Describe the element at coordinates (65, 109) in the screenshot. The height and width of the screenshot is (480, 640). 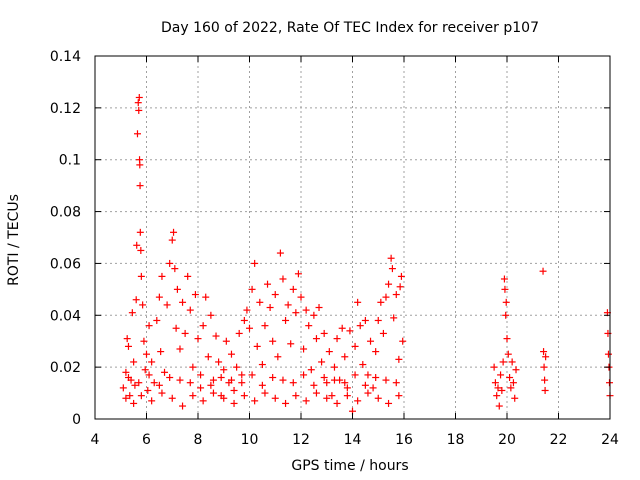
I see `y-tick-label: 0.12` at that location.